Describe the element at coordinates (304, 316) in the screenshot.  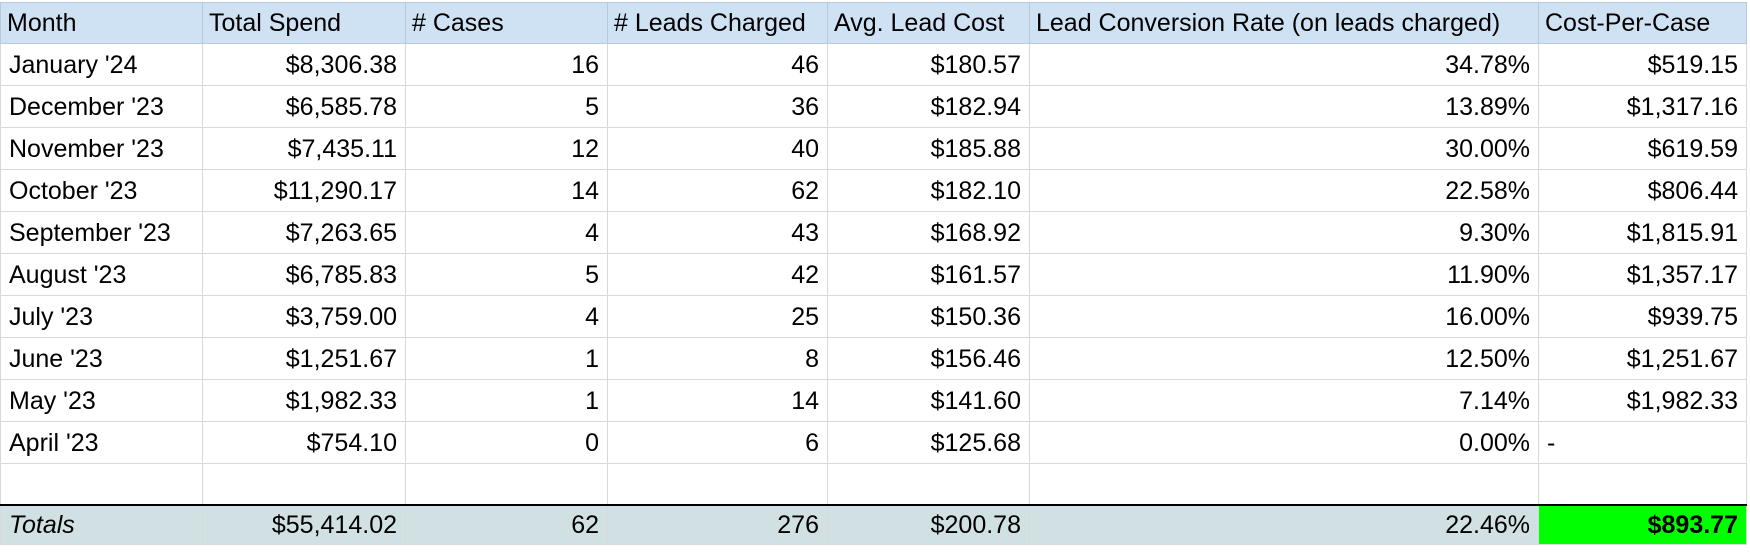
I see `cell-total-spend: $3,759.00` at that location.